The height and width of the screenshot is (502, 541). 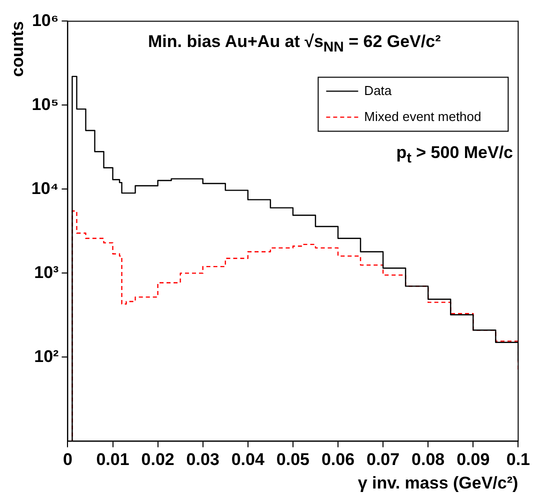 I want to click on x-tick-label: 0.05, so click(x=293, y=460).